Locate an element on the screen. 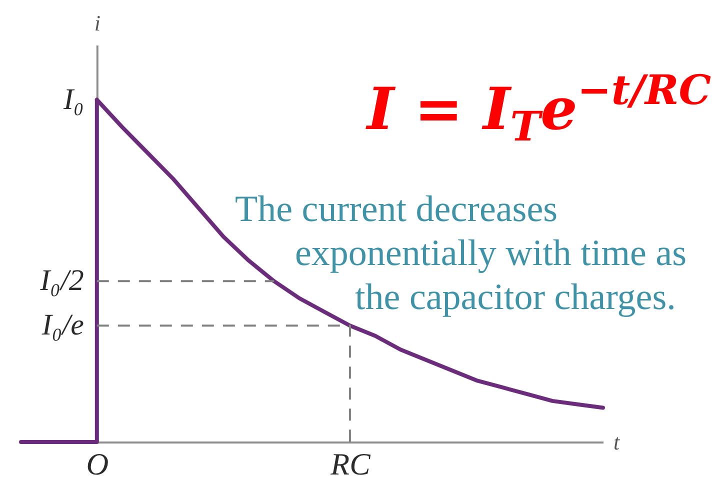 Image resolution: width=719 pixels, height=495 pixels. annotation: I₀/e is located at coordinates (62, 325).